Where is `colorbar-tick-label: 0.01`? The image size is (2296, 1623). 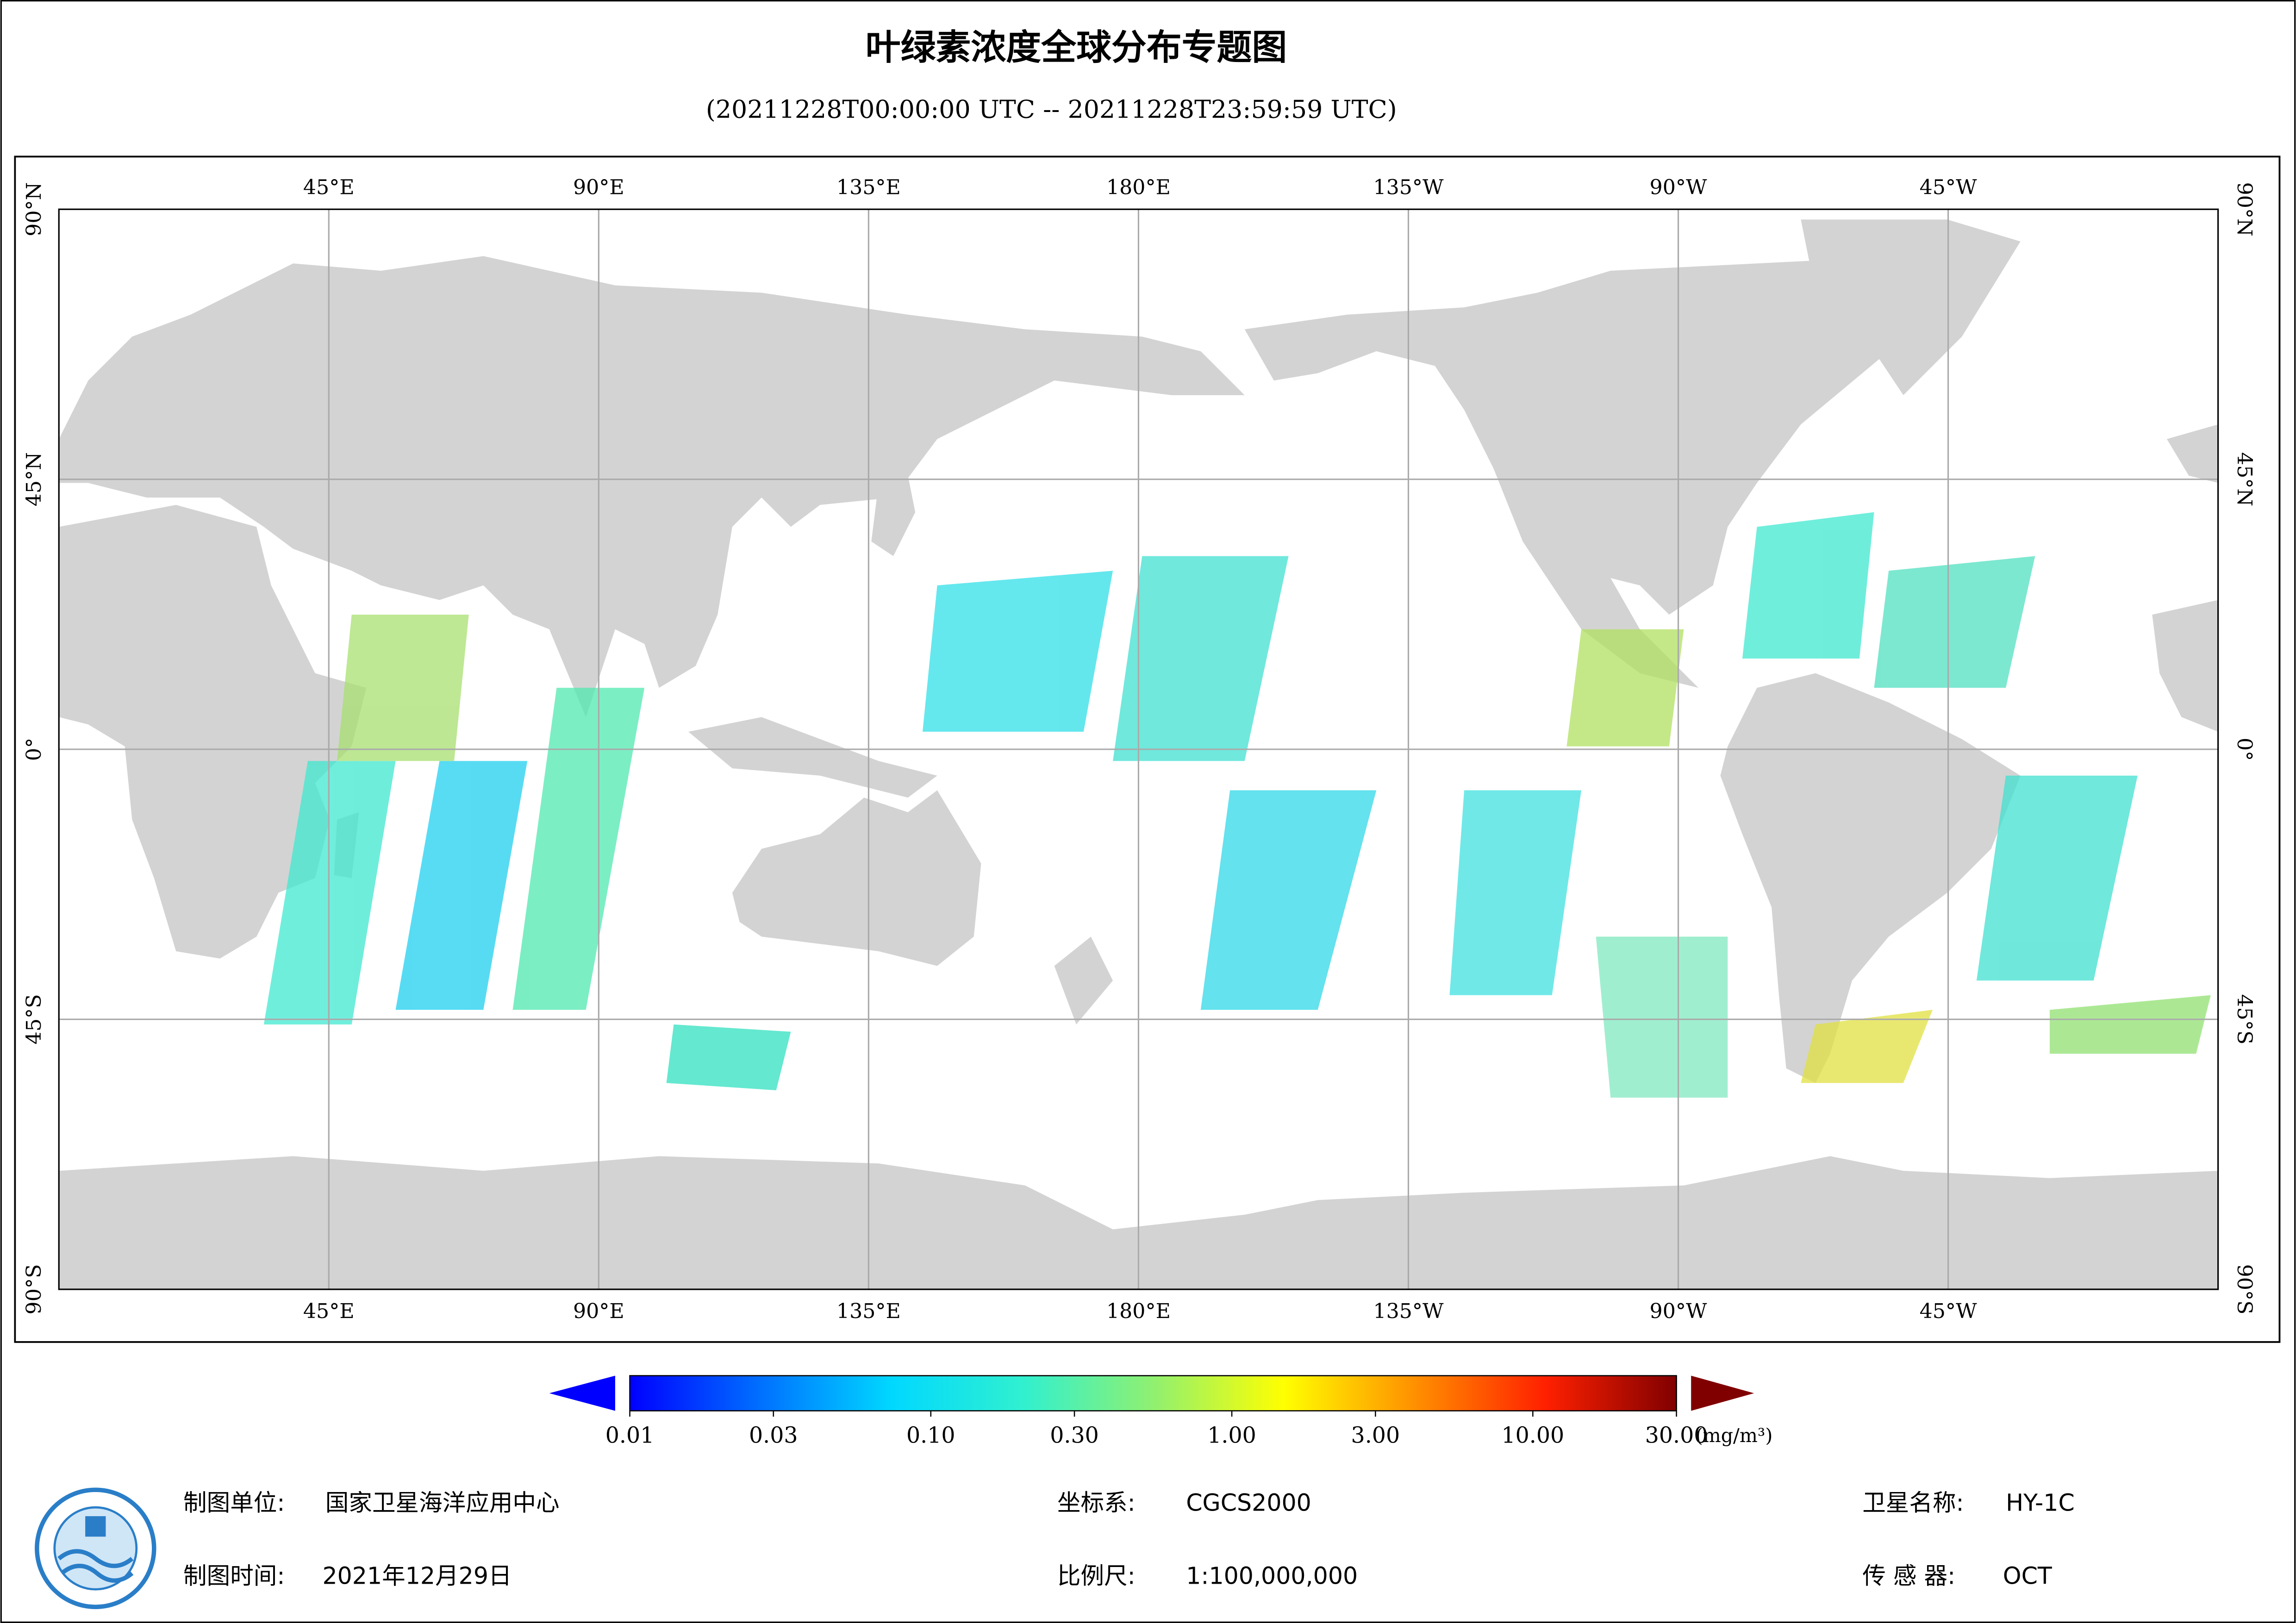
colorbar-tick-label: 0.01 is located at coordinates (630, 1435).